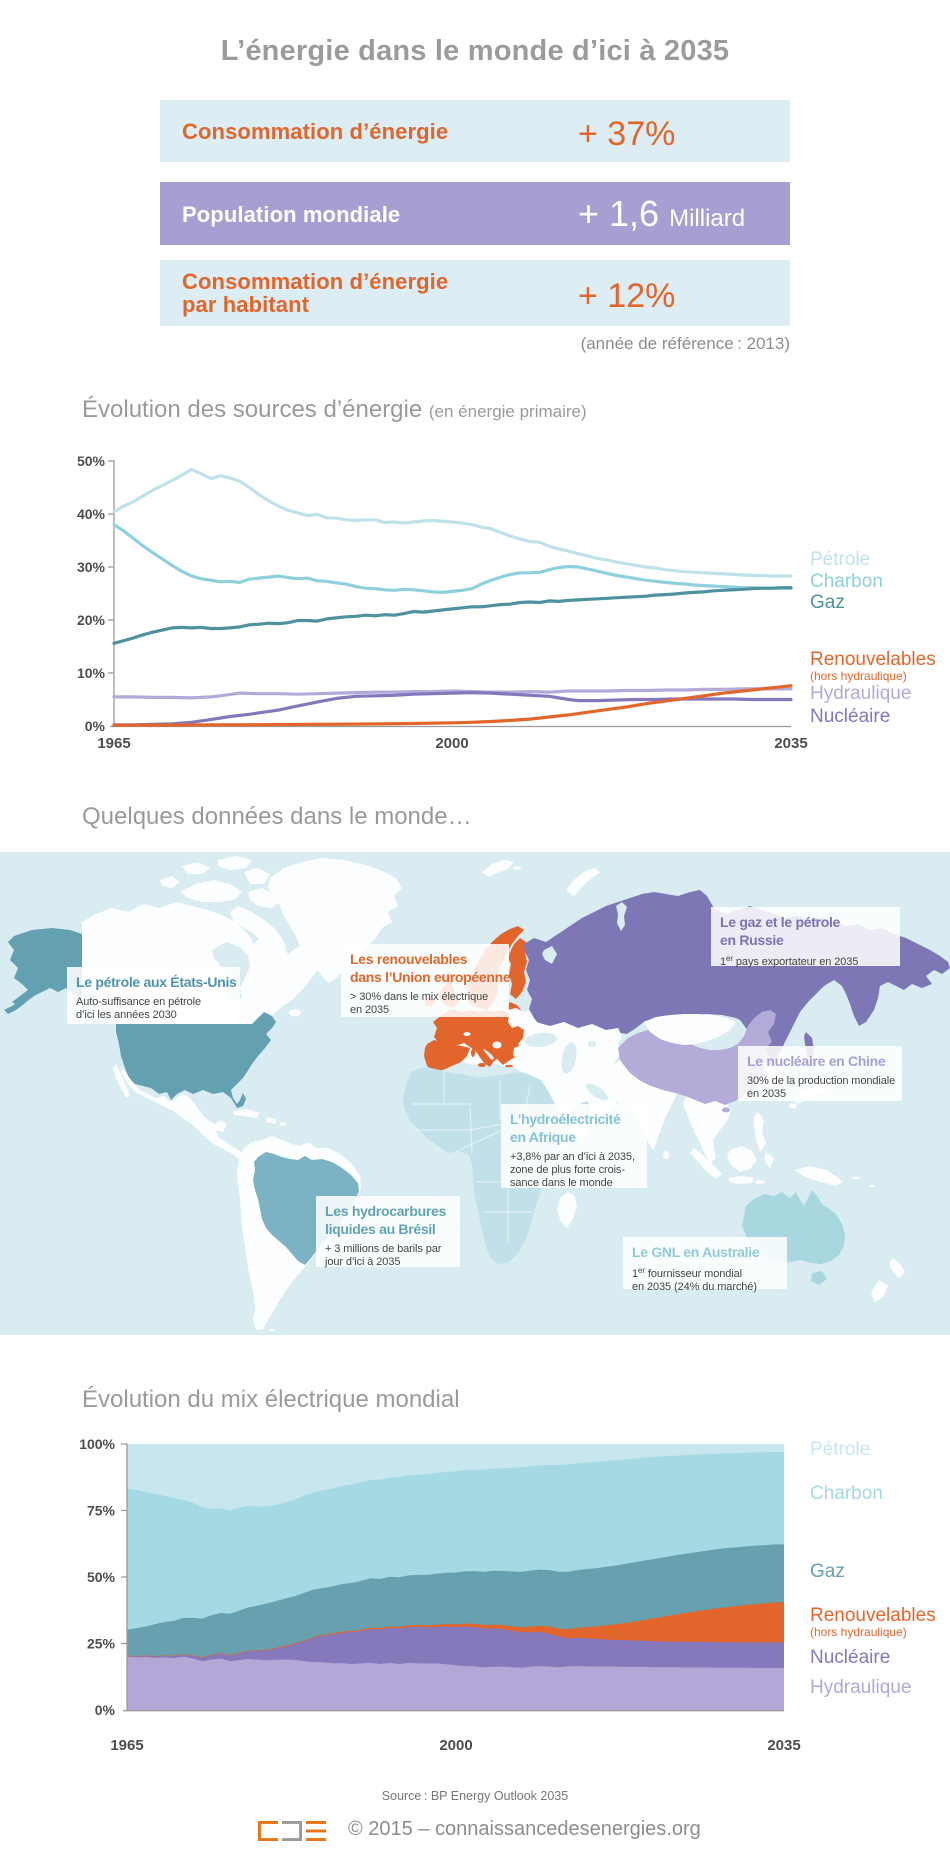  What do you see at coordinates (91, 514) in the screenshot?
I see `svg-text: 40%` at bounding box center [91, 514].